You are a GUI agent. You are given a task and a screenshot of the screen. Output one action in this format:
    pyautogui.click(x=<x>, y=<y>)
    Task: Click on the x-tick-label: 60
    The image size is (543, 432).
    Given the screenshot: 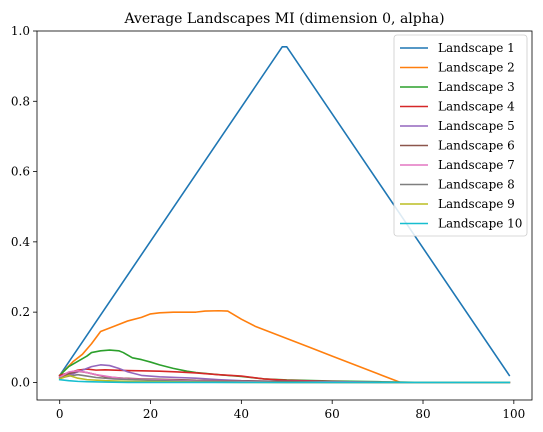 What is the action you would take?
    pyautogui.click(x=332, y=414)
    